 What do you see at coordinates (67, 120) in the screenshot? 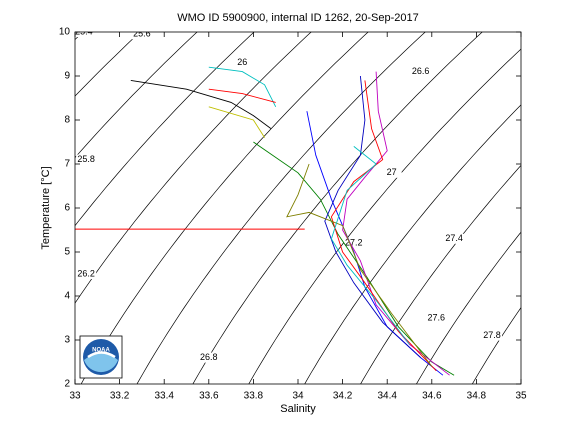
I see `y-tick-label: 8` at bounding box center [67, 120].